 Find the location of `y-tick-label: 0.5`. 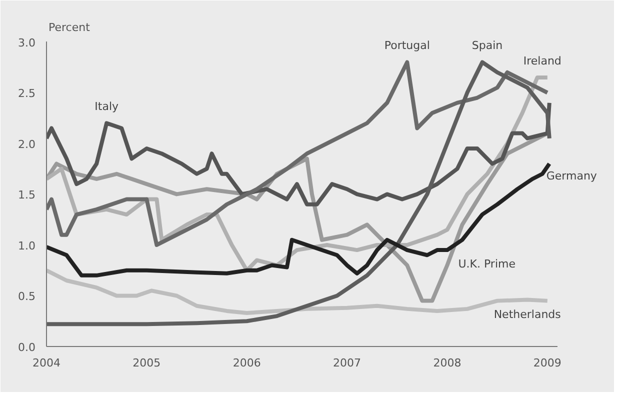

y-tick-label: 0.5 is located at coordinates (27, 297).